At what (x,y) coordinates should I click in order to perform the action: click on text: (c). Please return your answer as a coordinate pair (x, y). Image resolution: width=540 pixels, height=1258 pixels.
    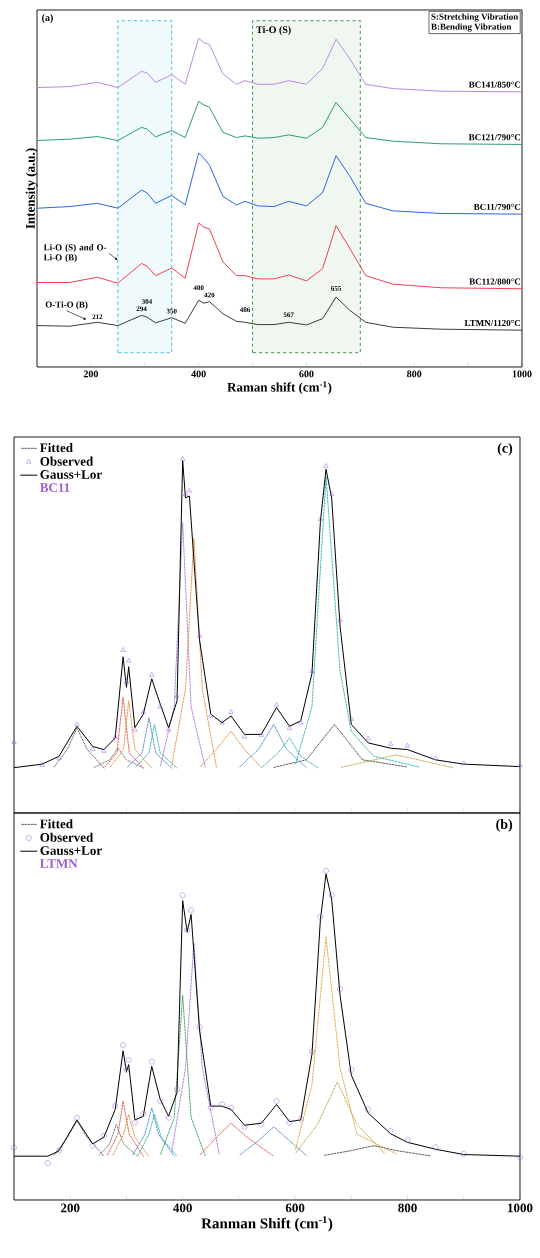
    Looking at the image, I should click on (505, 449).